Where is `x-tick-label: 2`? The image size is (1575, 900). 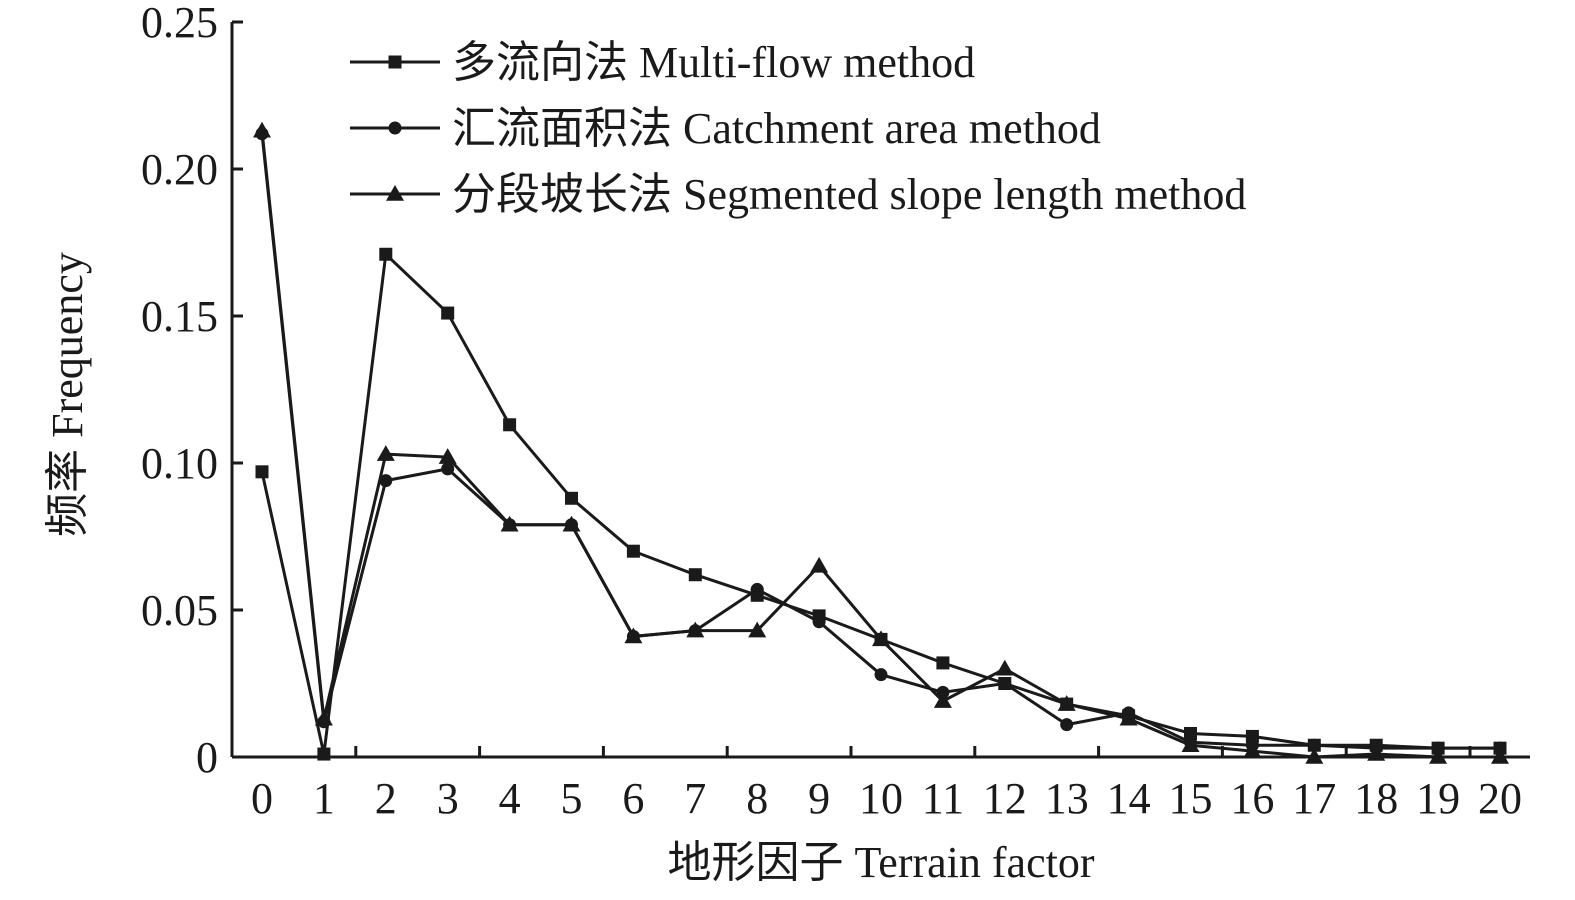 x-tick-label: 2 is located at coordinates (386, 798).